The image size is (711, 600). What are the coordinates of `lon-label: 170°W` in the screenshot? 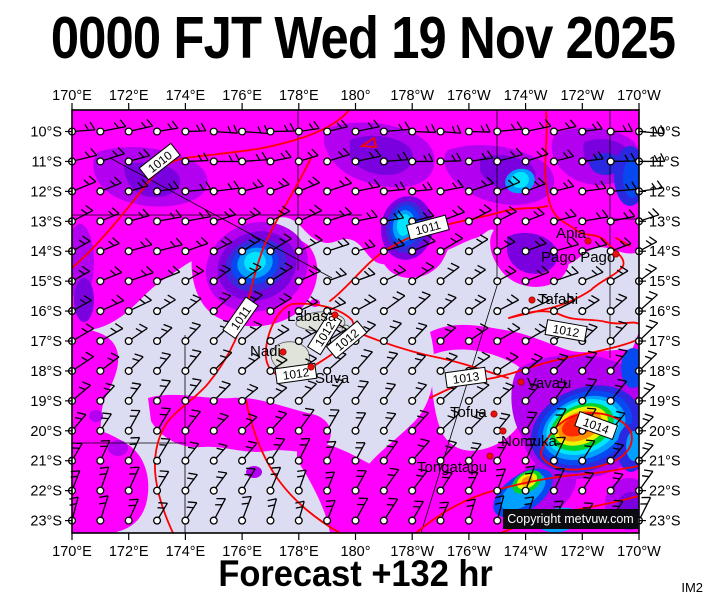 It's located at (639, 552).